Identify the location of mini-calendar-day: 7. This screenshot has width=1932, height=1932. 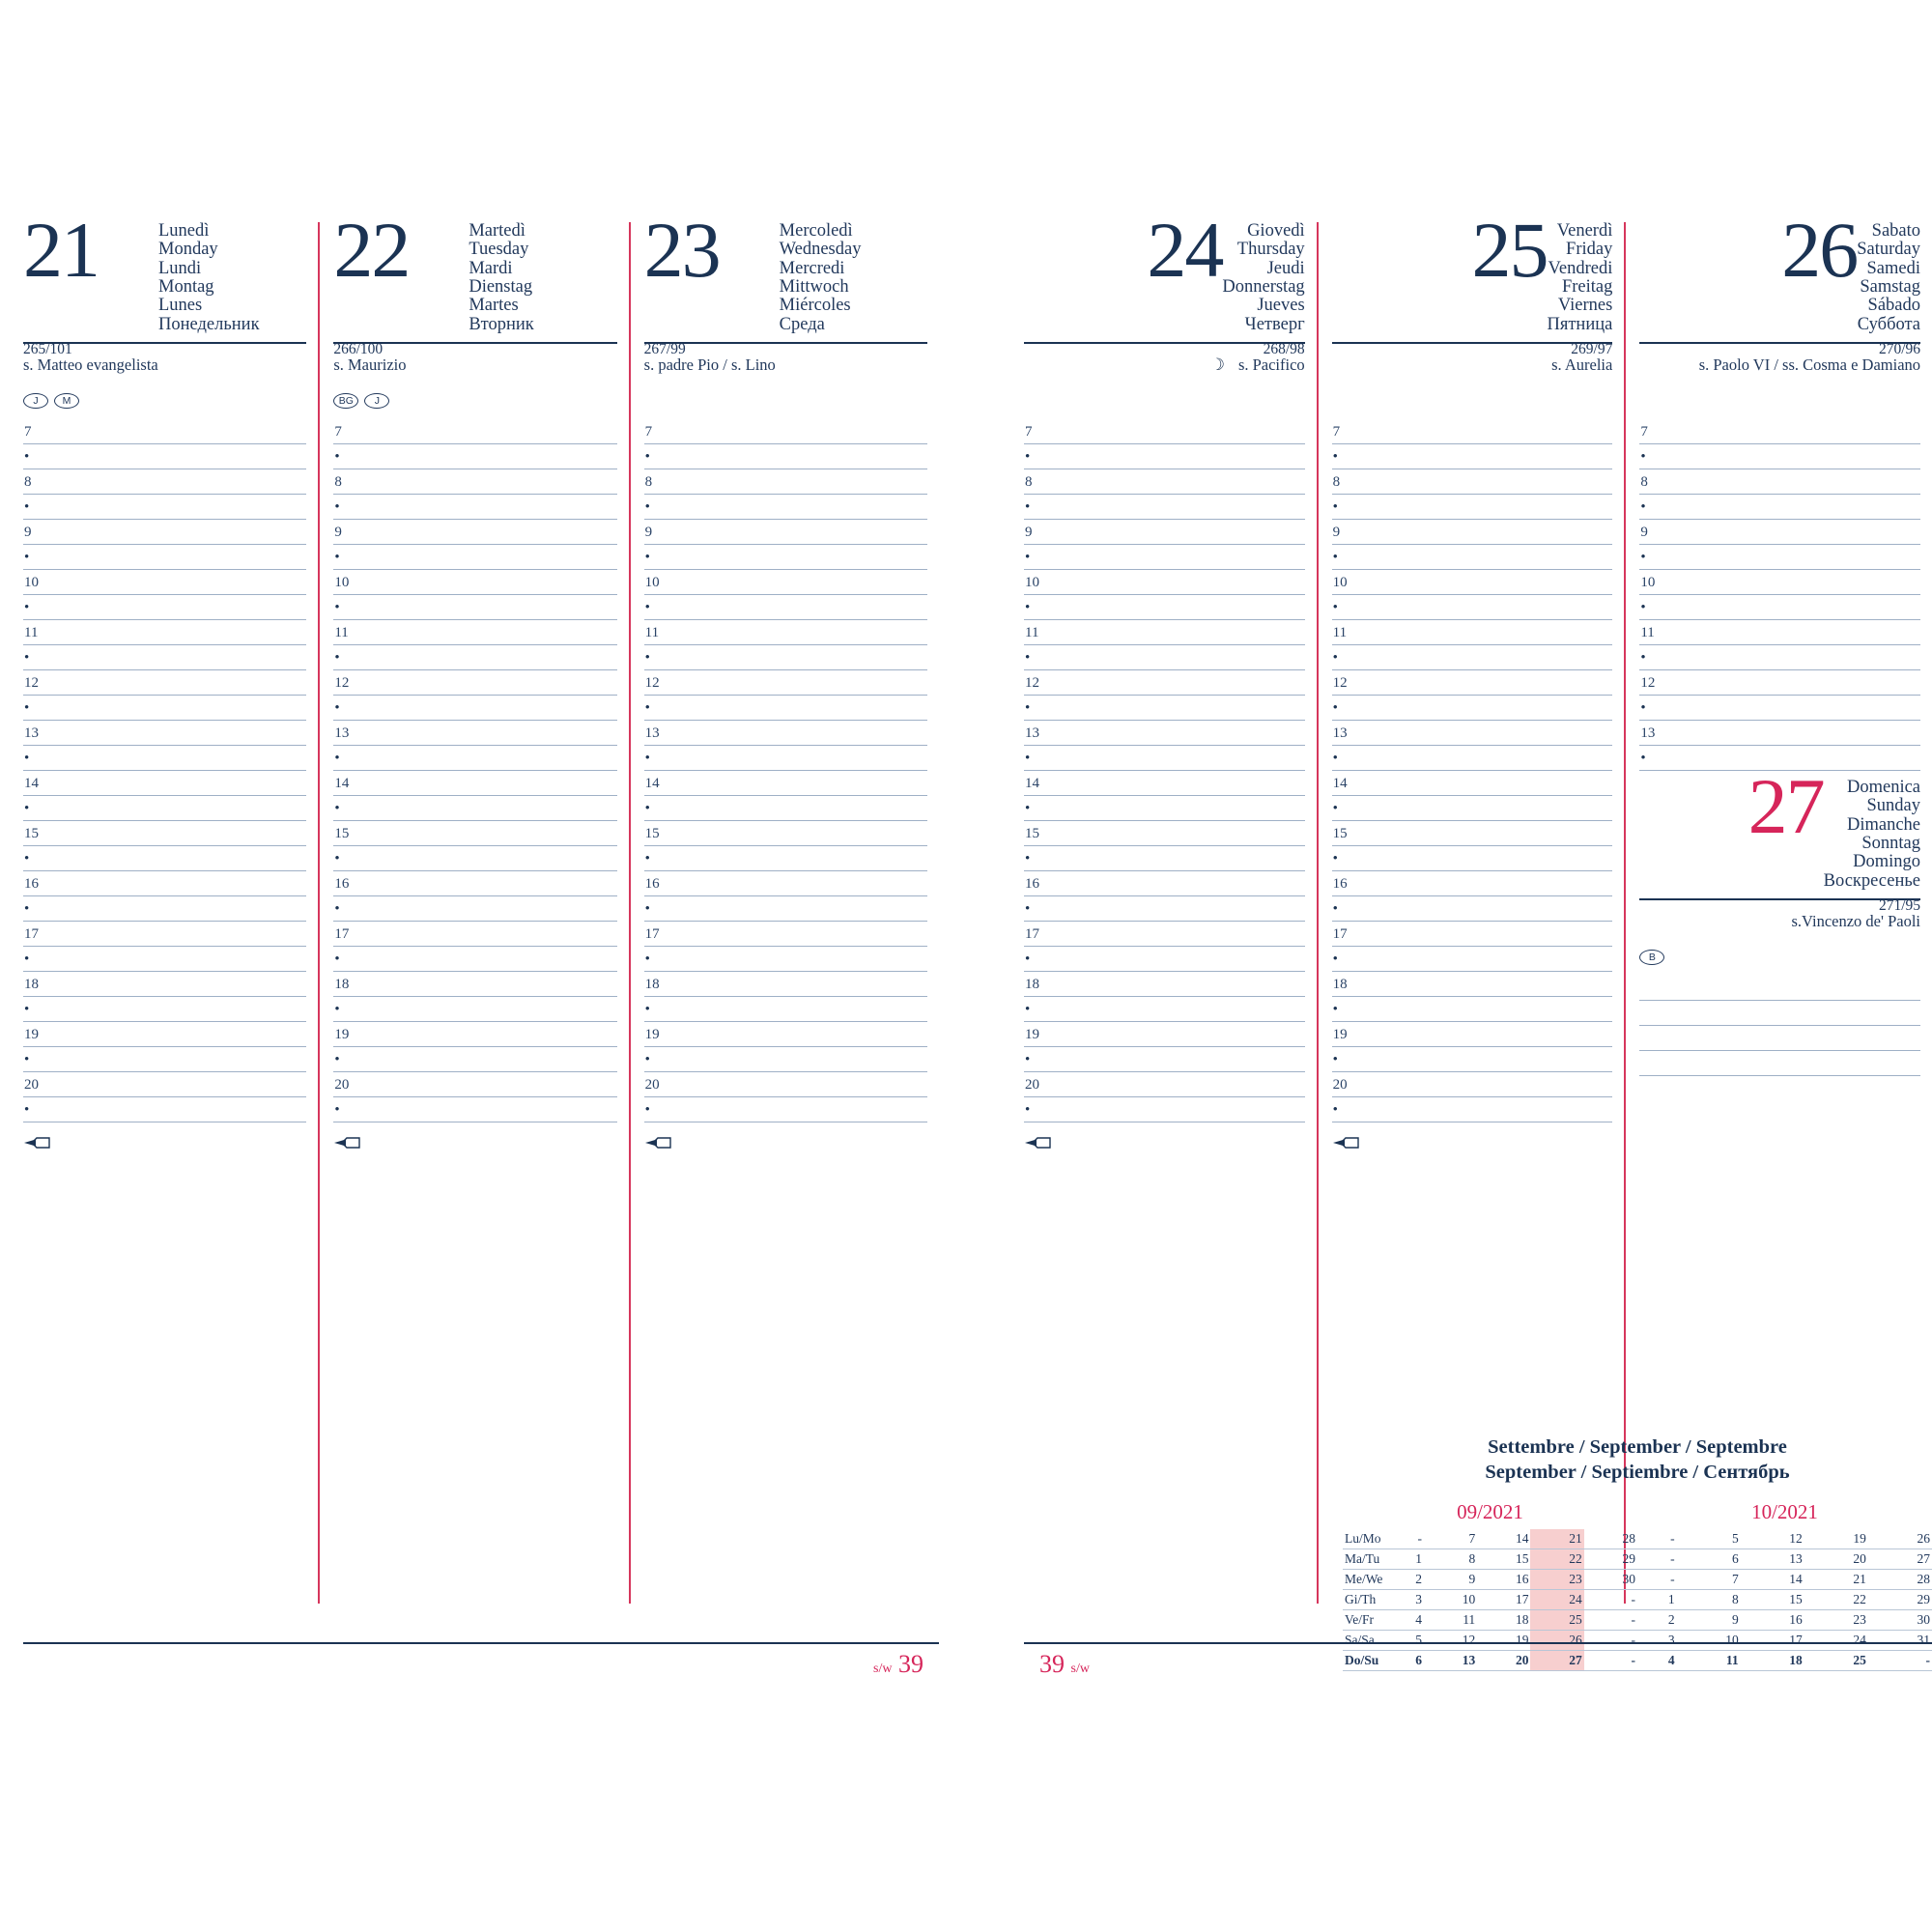
(1450, 1539).